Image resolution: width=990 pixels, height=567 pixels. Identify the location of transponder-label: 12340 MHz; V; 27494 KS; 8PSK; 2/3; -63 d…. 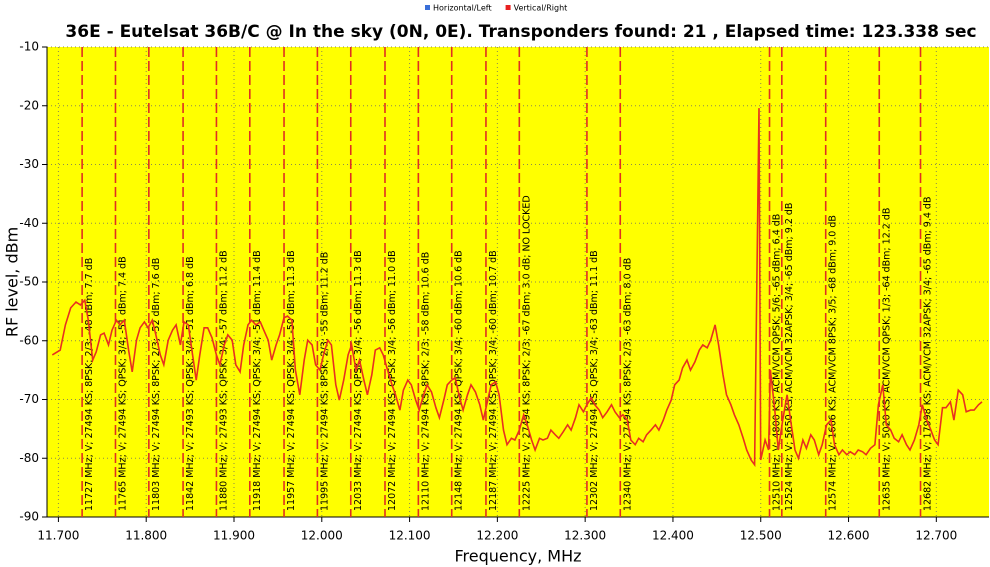
(627, 384).